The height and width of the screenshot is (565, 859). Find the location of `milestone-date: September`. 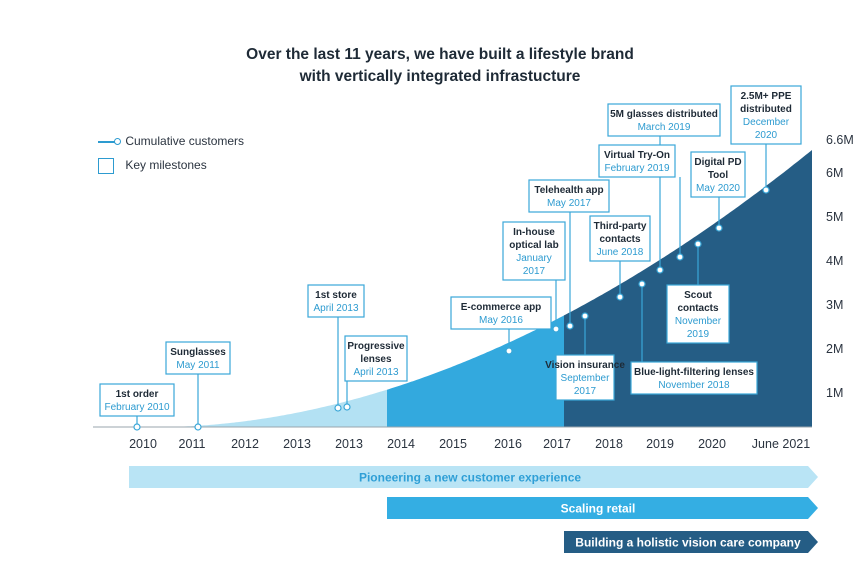

milestone-date: September is located at coordinates (586, 378).